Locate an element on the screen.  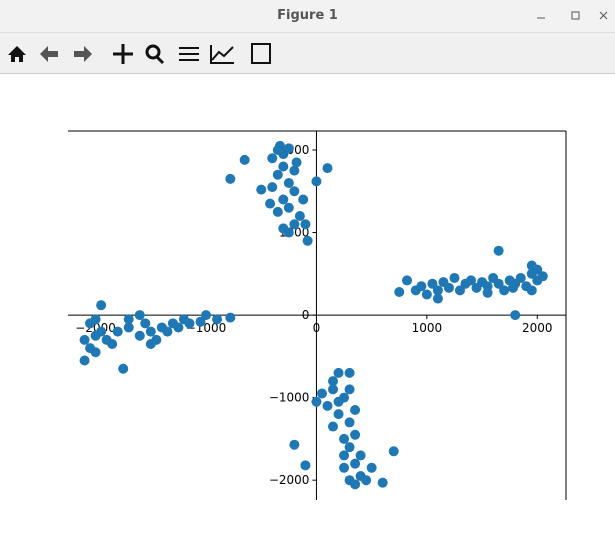
x-tick-label: 1000 is located at coordinates (427, 328).